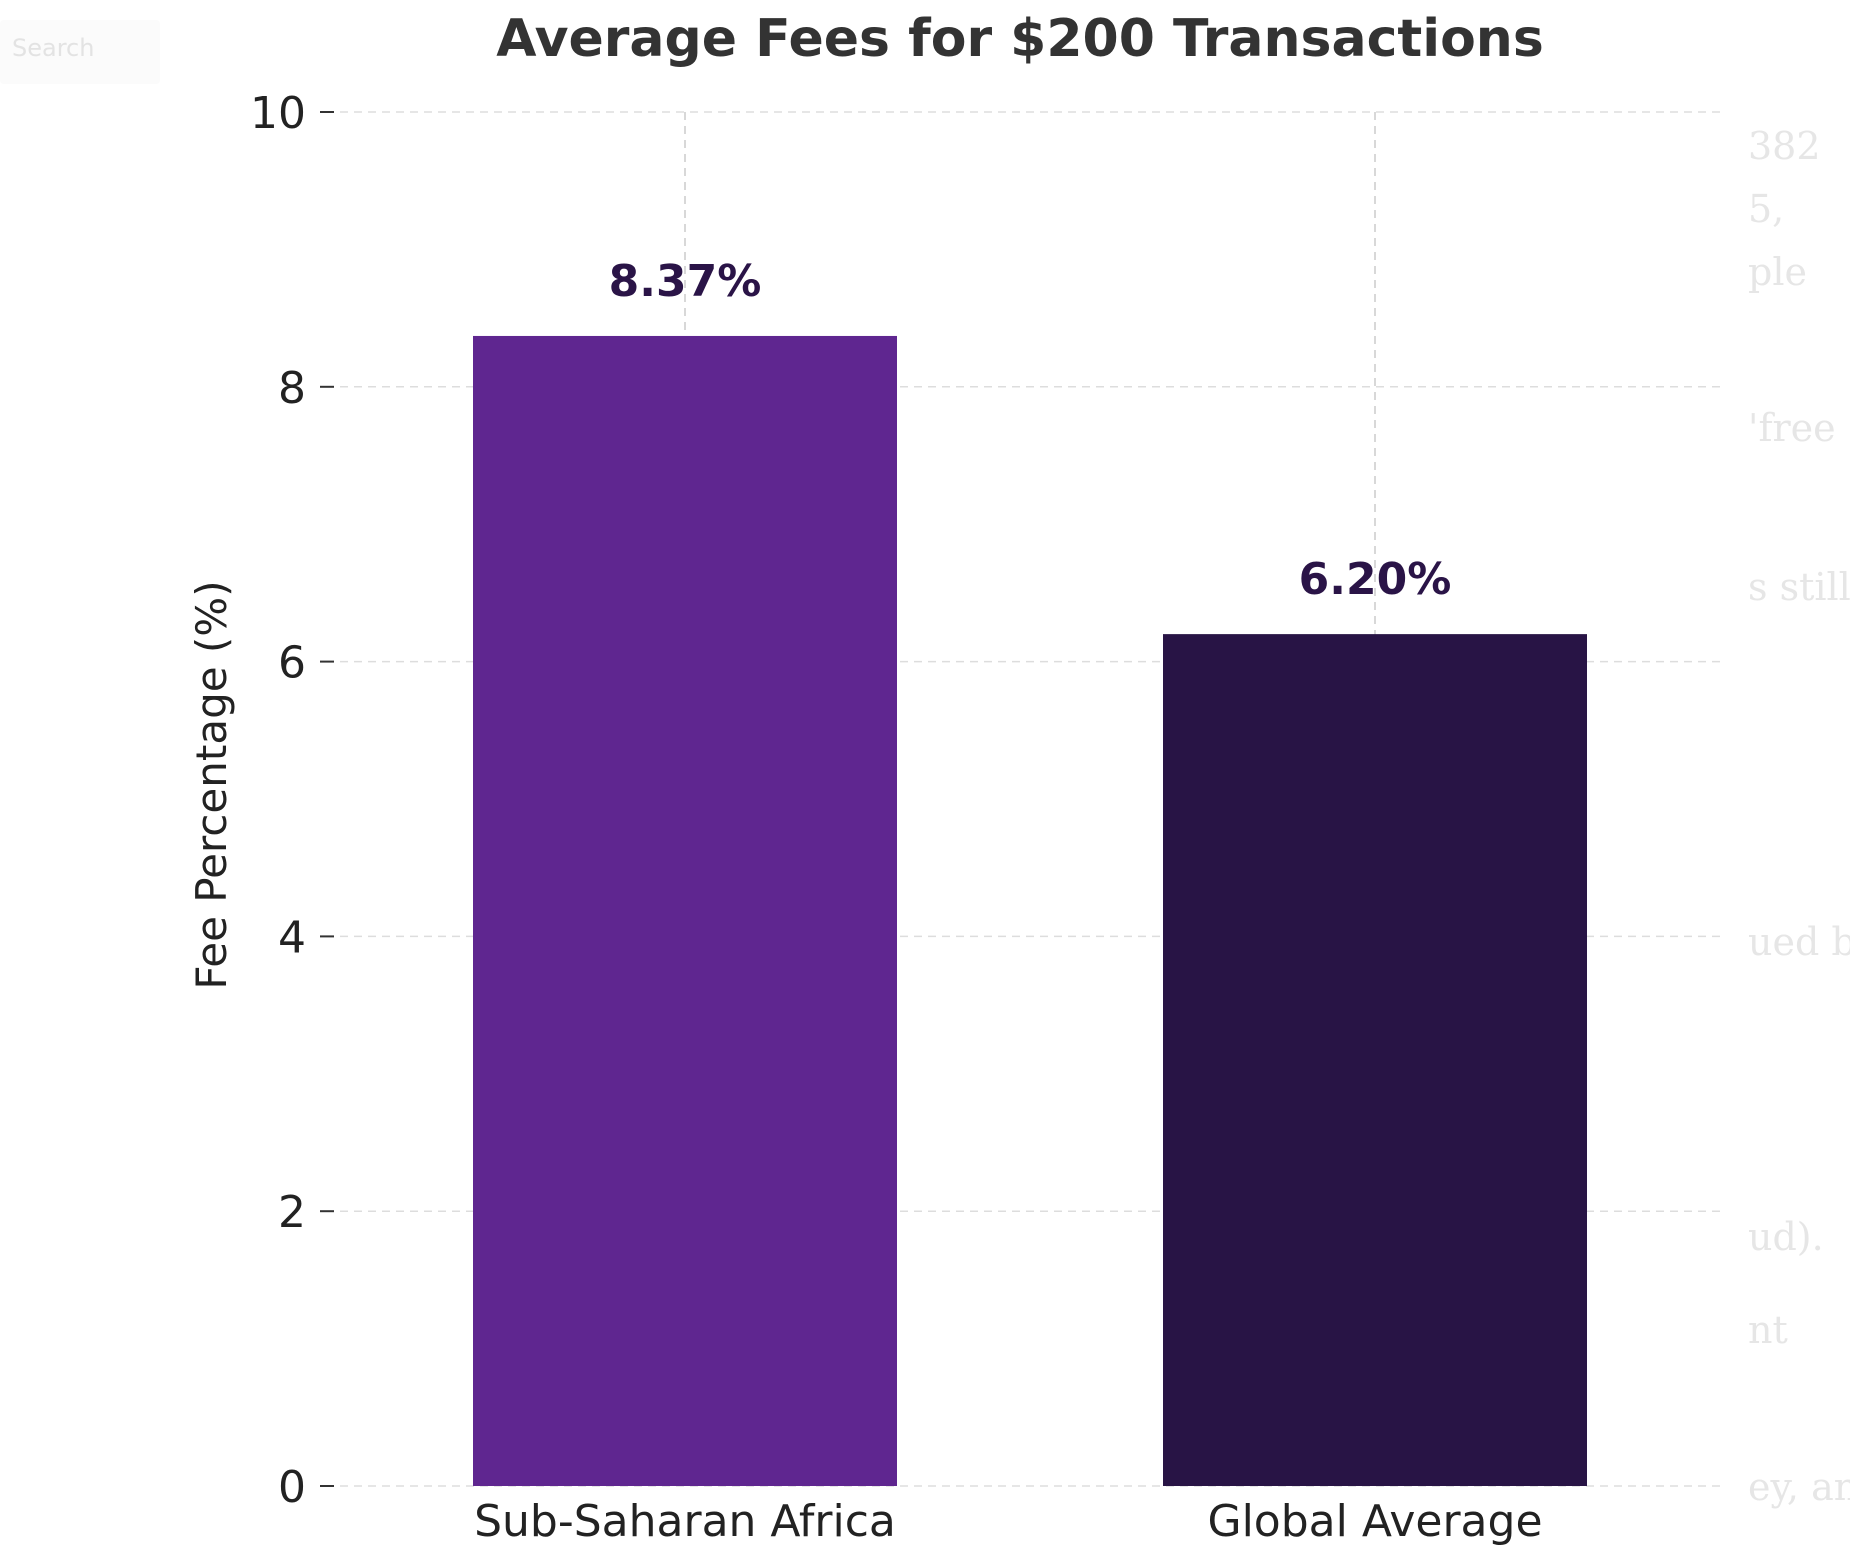 This screenshot has width=1850, height=1568. Describe the element at coordinates (1786, 1237) in the screenshot. I see `background-text-line: ud).` at that location.